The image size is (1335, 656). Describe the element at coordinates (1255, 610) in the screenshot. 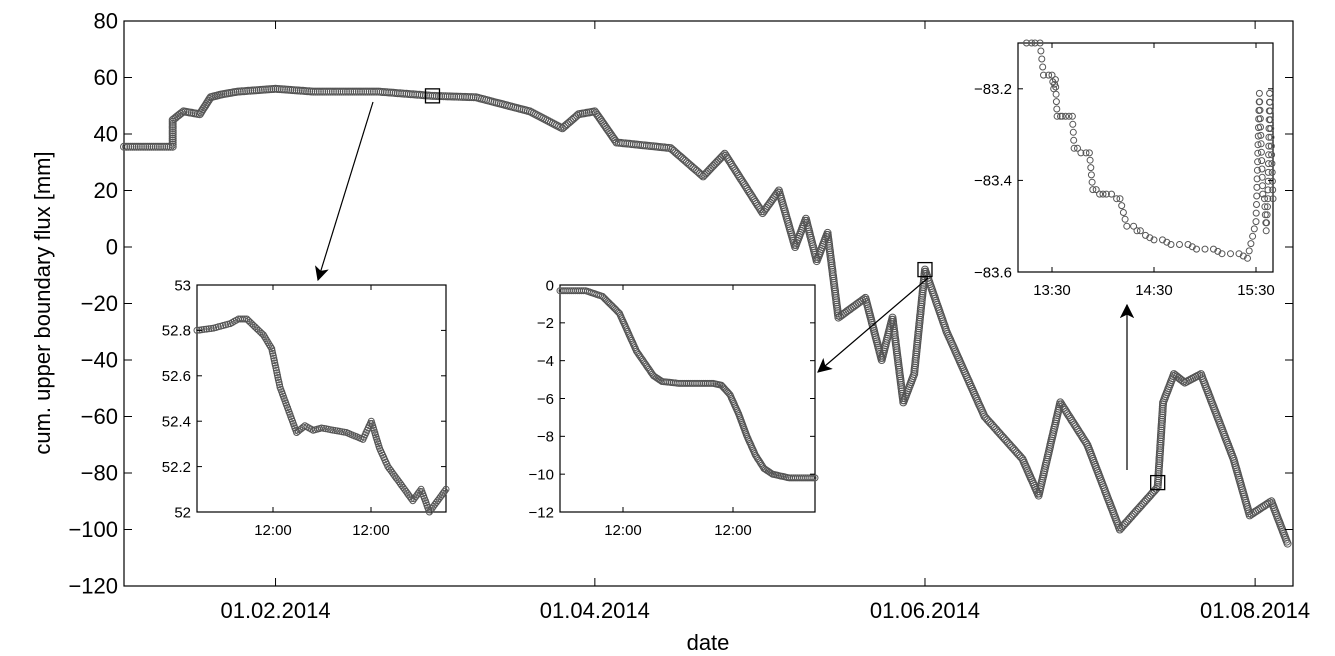

I see `x-tick-label: 01.08.2014` at that location.